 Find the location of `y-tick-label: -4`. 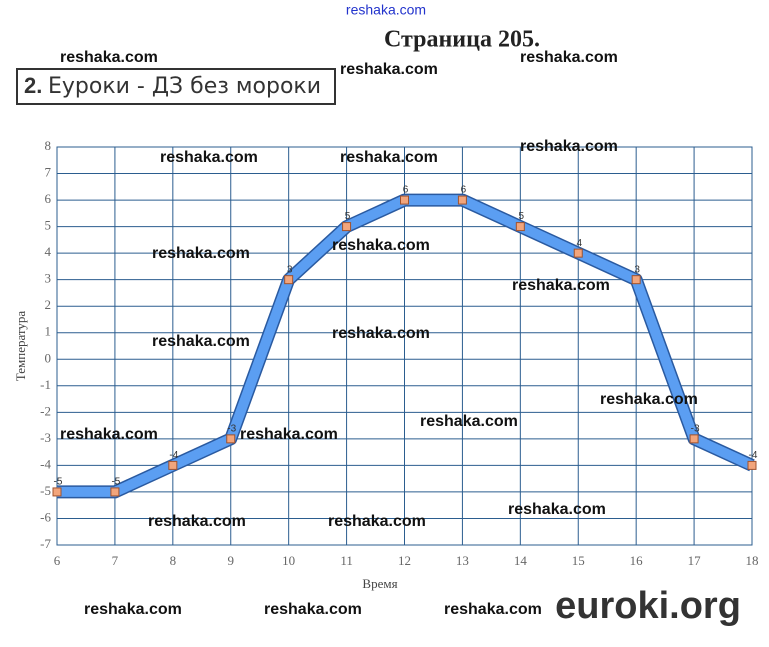

y-tick-label: -4 is located at coordinates (45, 463).